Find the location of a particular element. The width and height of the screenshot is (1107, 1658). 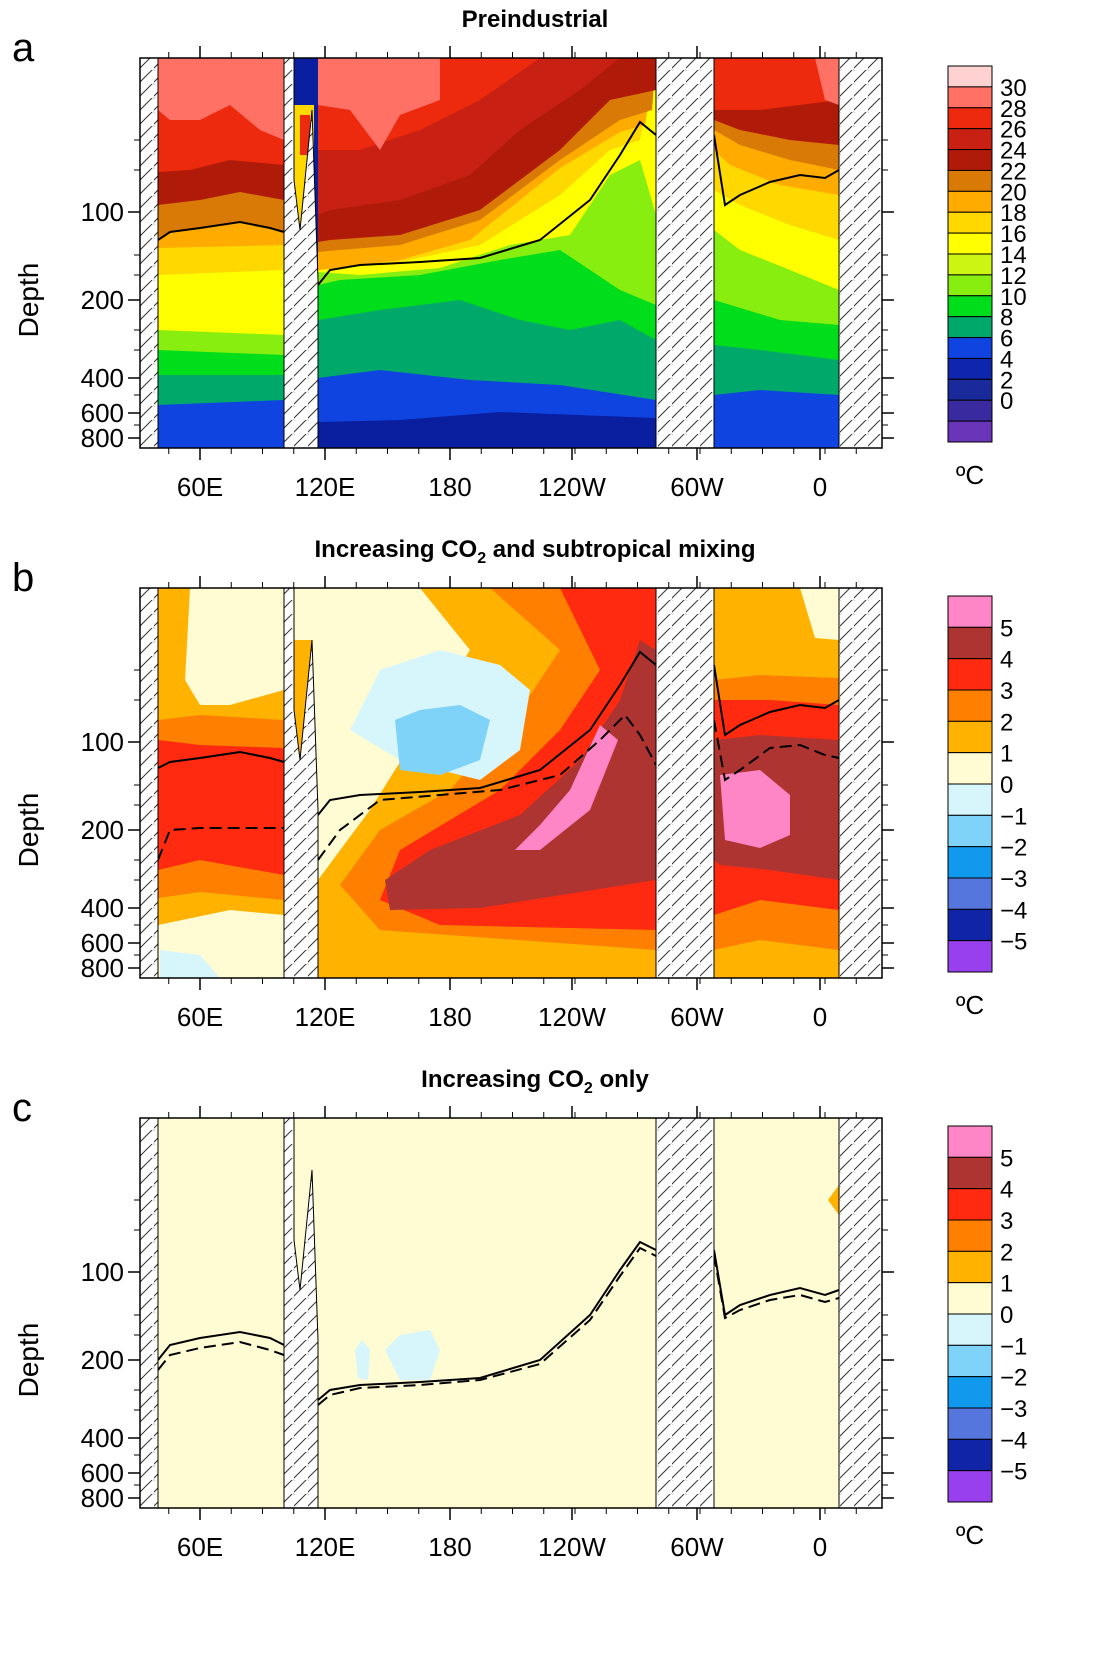

colorbar-label: 28 is located at coordinates (1013, 109).